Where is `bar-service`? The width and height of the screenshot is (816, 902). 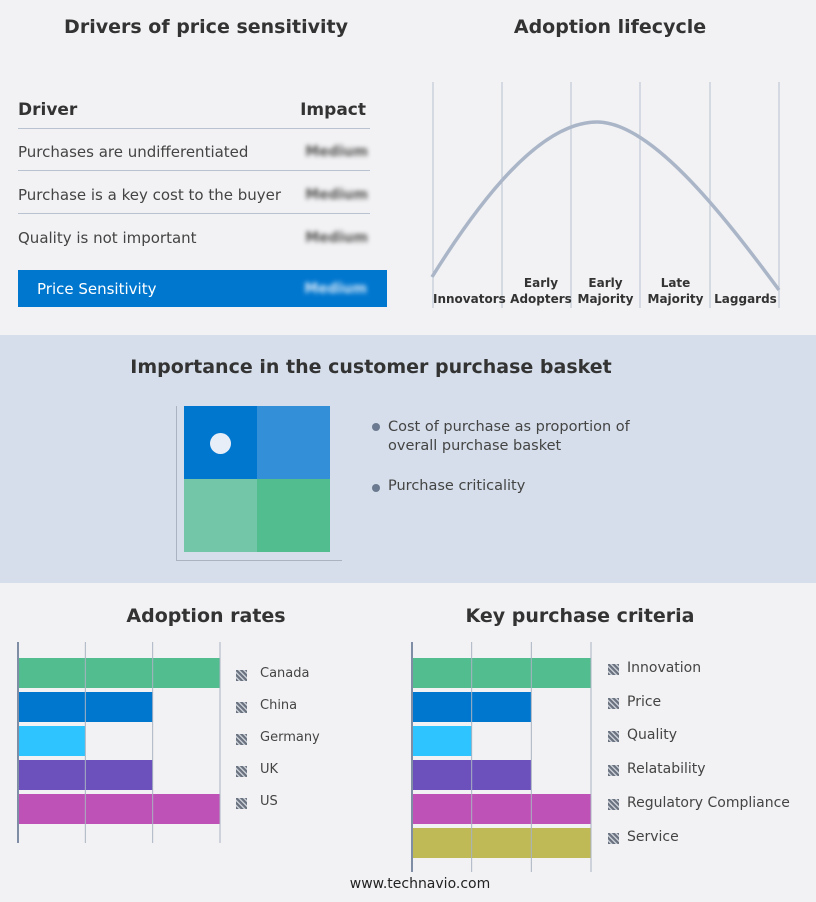
bar-service is located at coordinates (501, 843).